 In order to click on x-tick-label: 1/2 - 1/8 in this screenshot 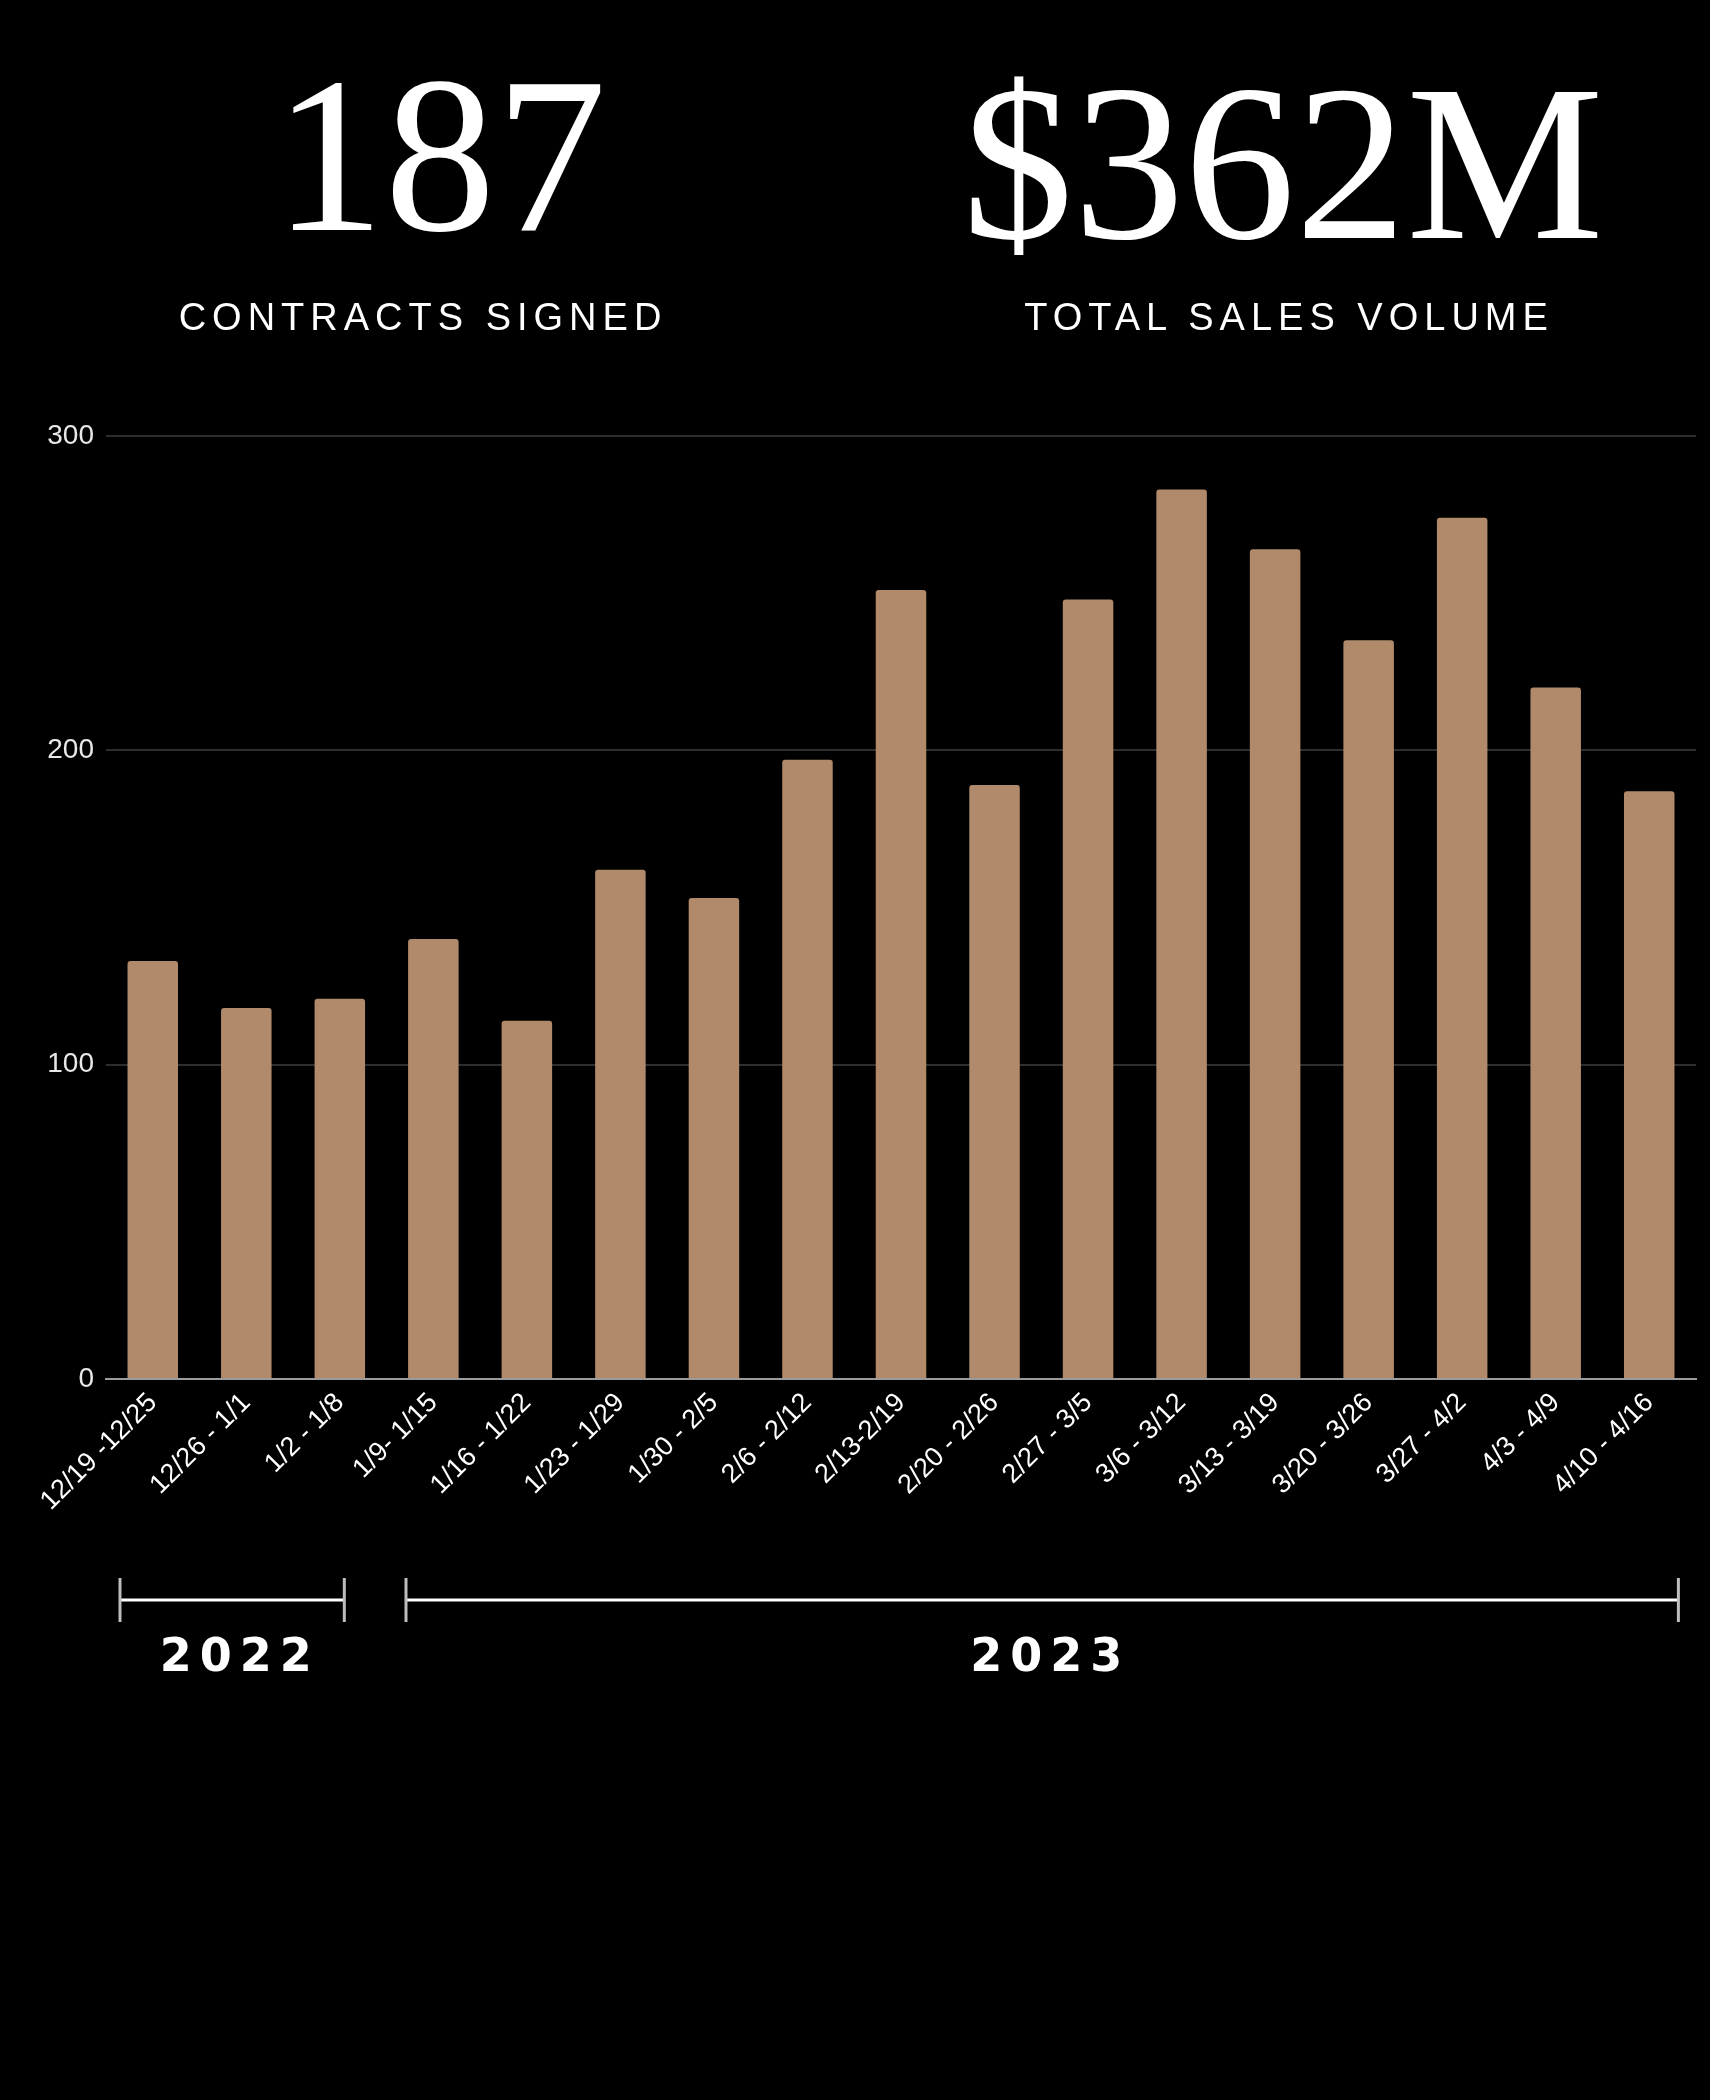, I will do `click(304, 1432)`.